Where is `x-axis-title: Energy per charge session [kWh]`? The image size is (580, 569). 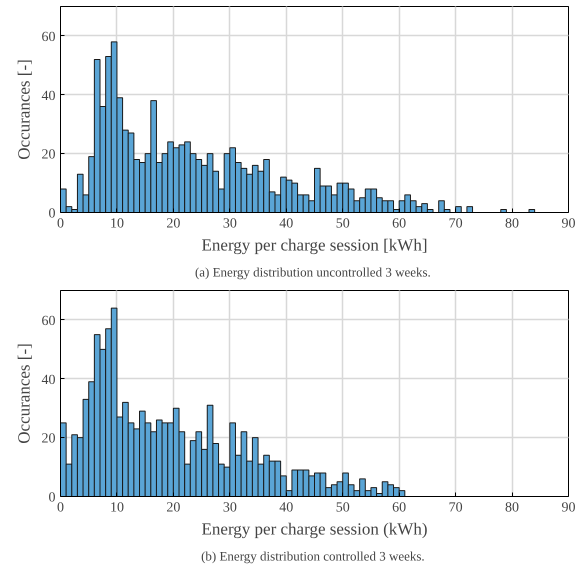
x-axis-title: Energy per charge session [kWh] is located at coordinates (315, 245).